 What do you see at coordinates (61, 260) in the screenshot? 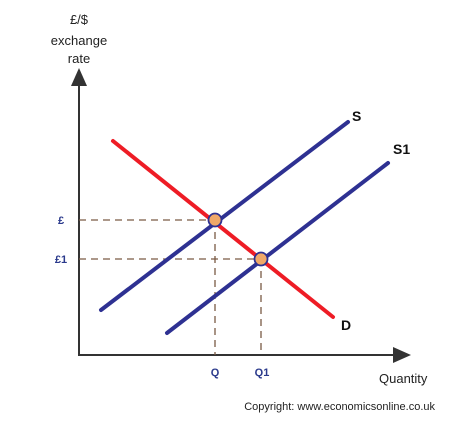
I see `price-tick-label-p1: £1` at bounding box center [61, 260].